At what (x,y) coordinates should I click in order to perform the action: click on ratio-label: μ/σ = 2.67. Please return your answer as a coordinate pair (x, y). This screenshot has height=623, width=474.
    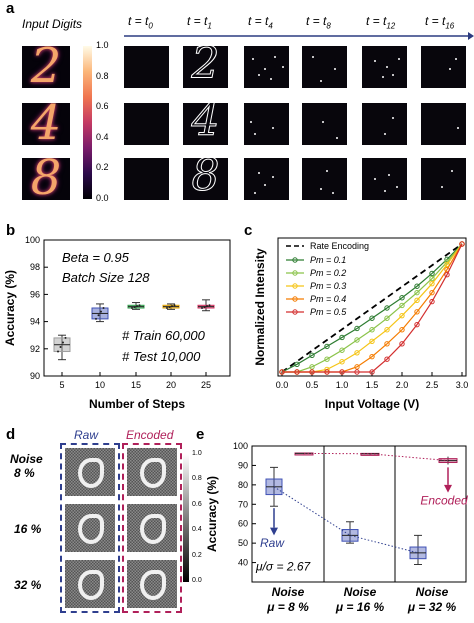
    Looking at the image, I should click on (283, 566).